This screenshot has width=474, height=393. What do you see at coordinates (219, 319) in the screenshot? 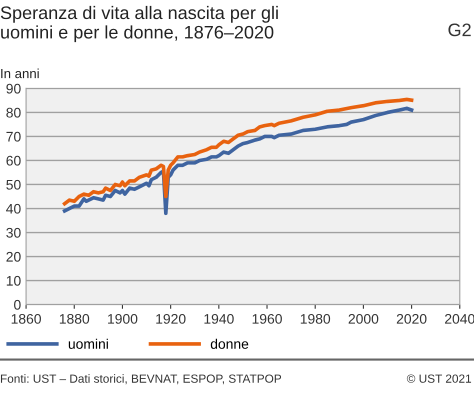
I see `x-tick-label: 1940` at bounding box center [219, 319].